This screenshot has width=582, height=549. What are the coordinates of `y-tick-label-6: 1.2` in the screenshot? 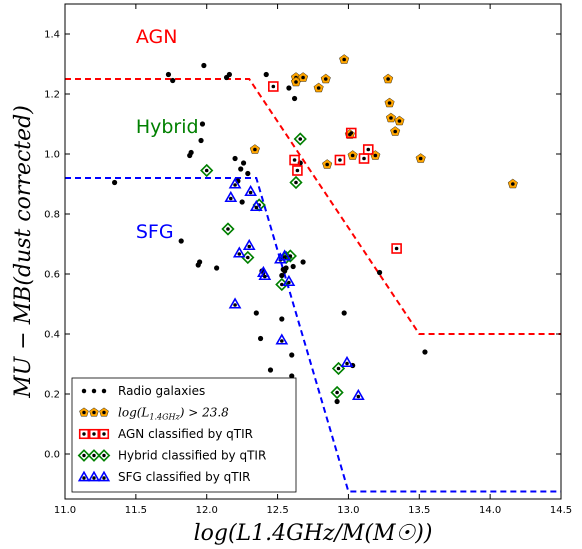 It's located at (52, 95).